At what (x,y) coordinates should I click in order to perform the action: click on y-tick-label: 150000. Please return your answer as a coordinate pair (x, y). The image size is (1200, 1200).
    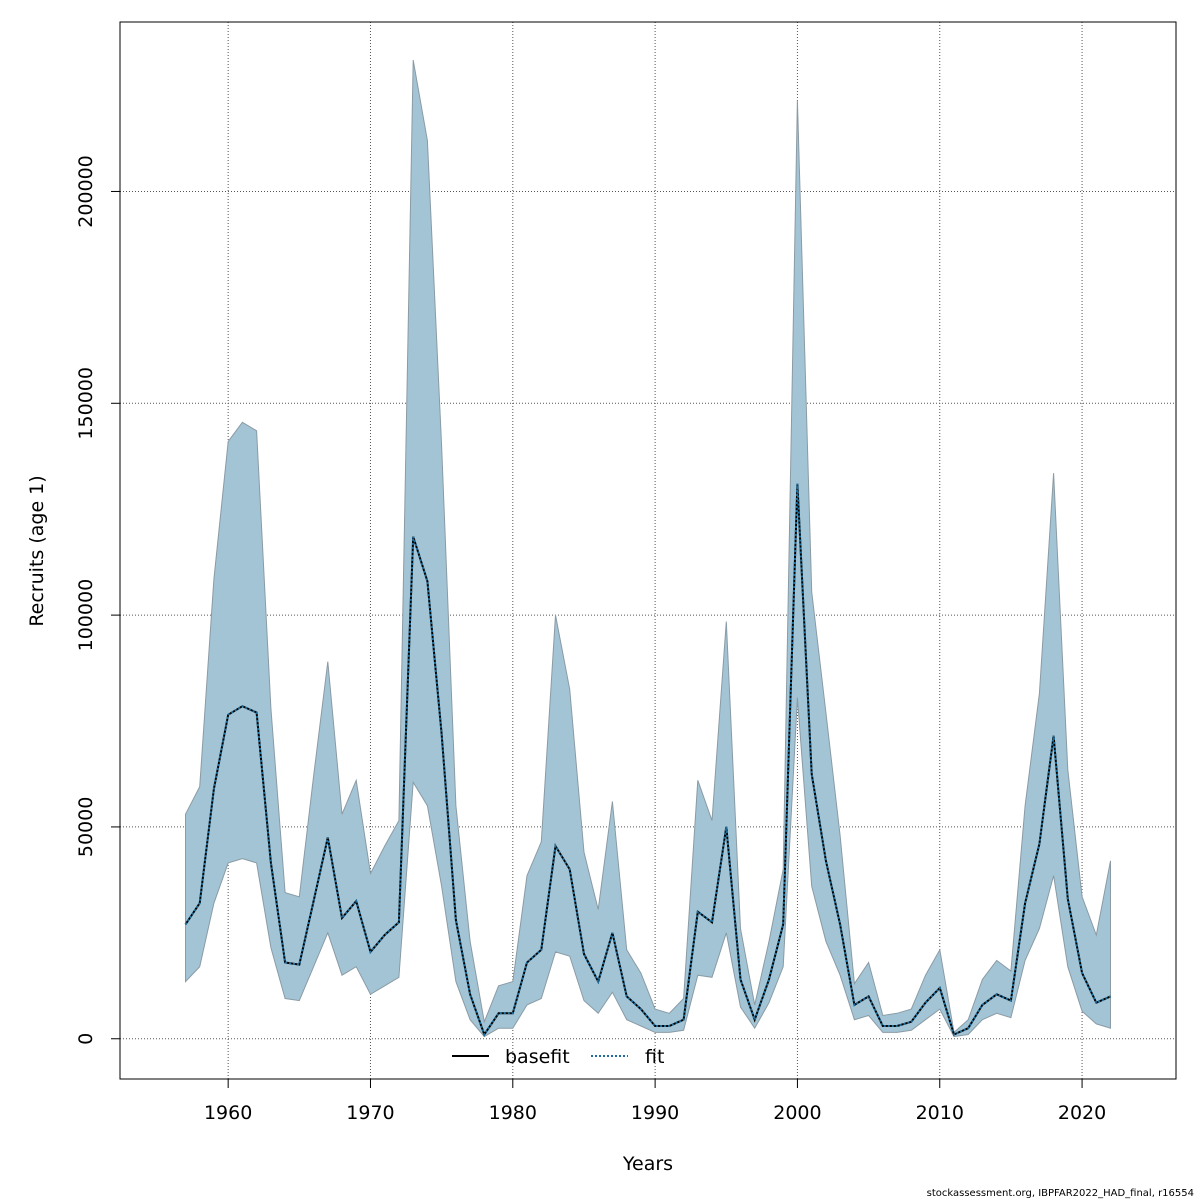
    Looking at the image, I should click on (86, 403).